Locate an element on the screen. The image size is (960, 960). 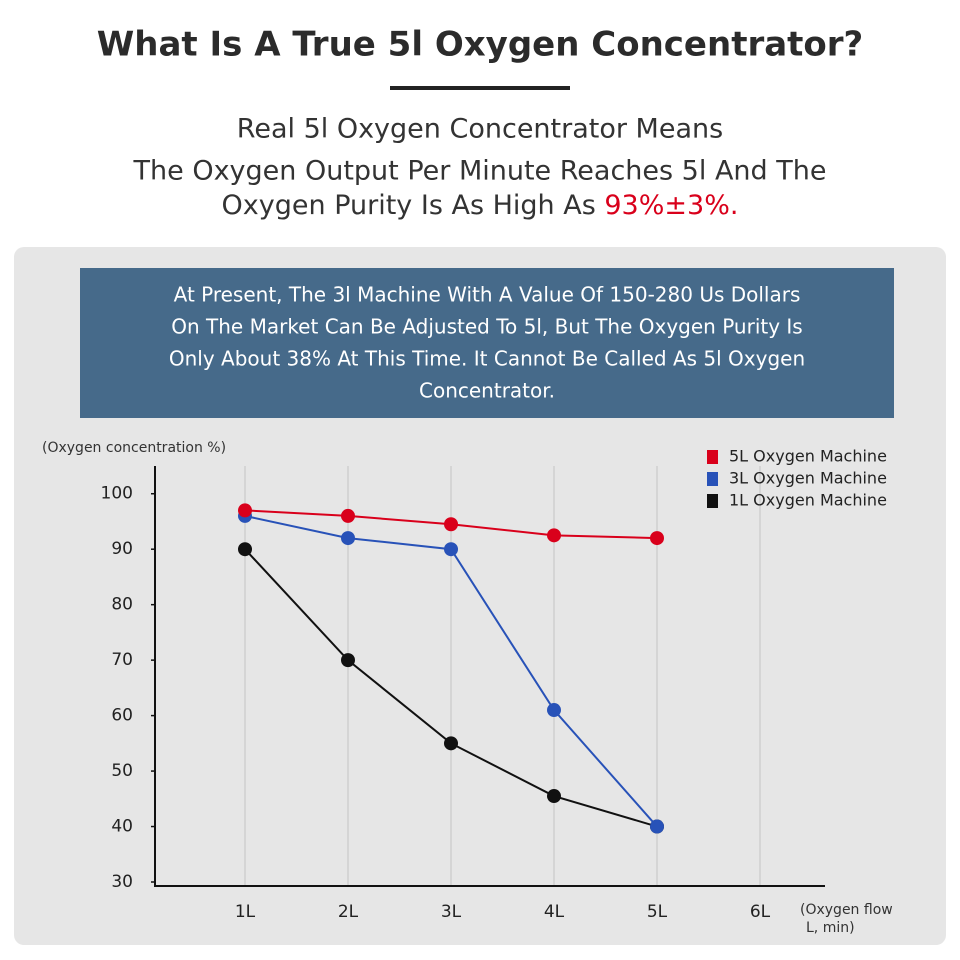
x-tick-label: 4L is located at coordinates (554, 912).